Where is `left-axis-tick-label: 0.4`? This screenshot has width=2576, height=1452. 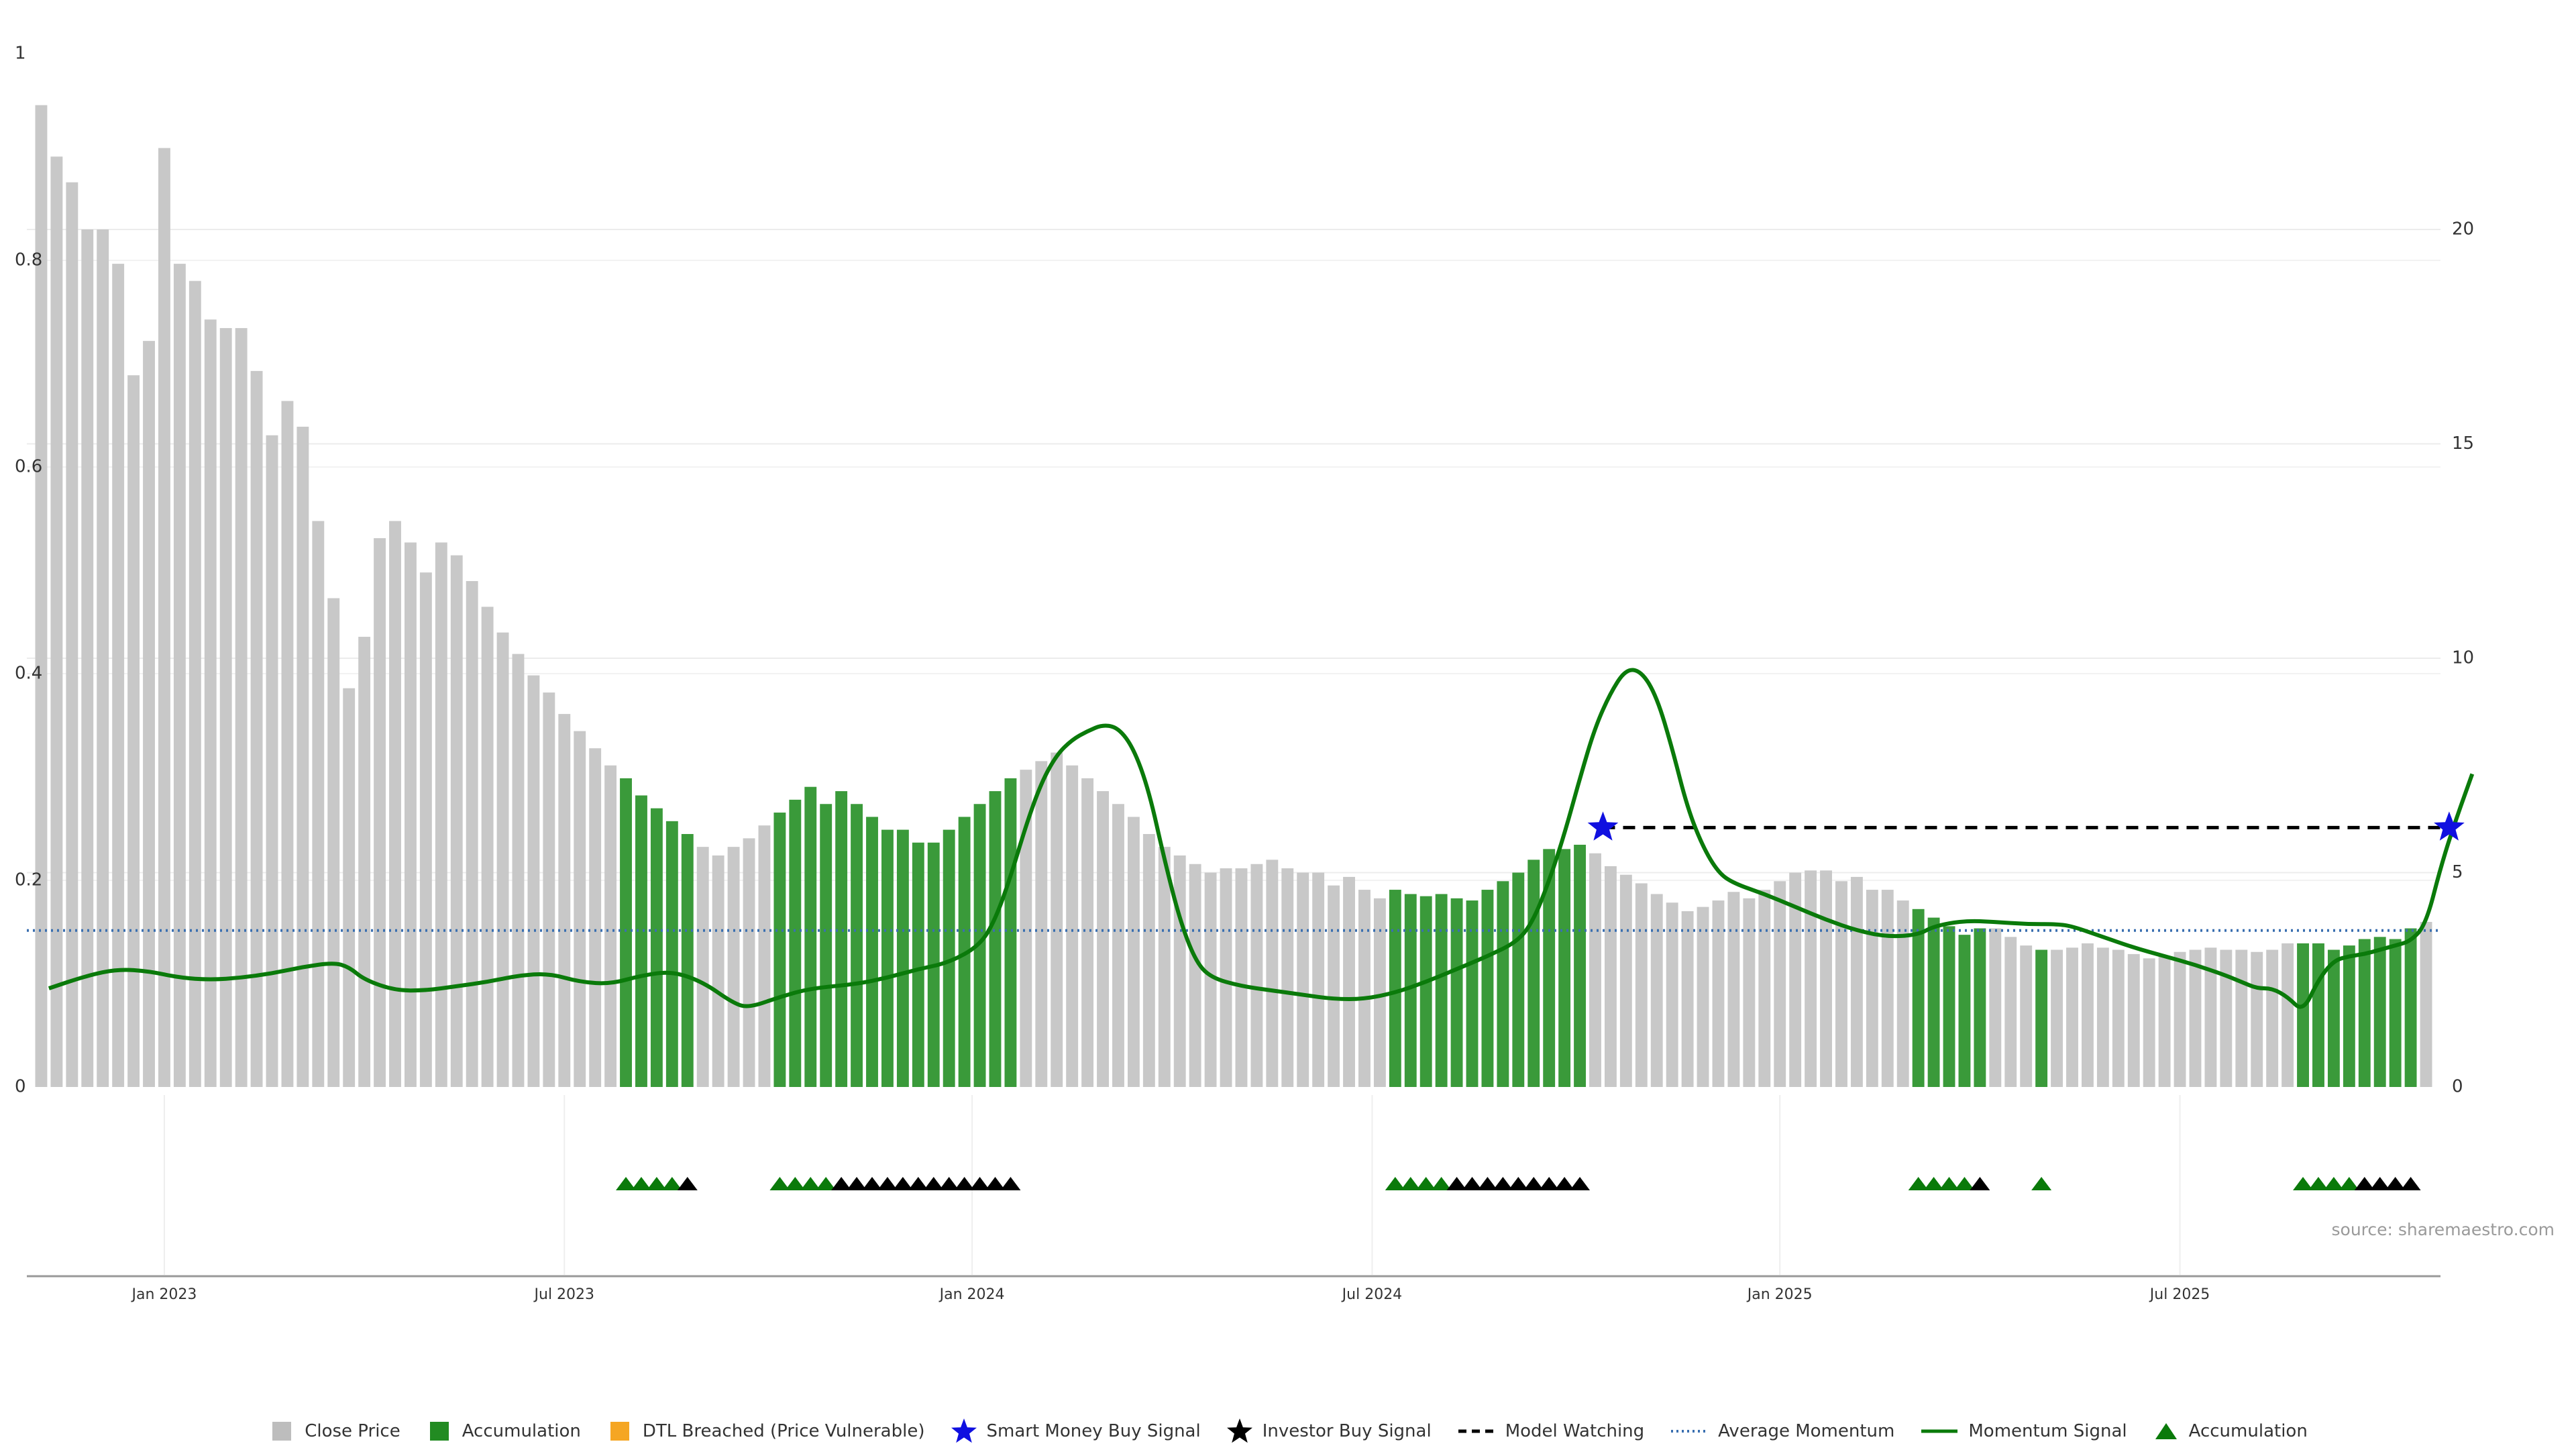
left-axis-tick-label: 0.4 is located at coordinates (28, 674).